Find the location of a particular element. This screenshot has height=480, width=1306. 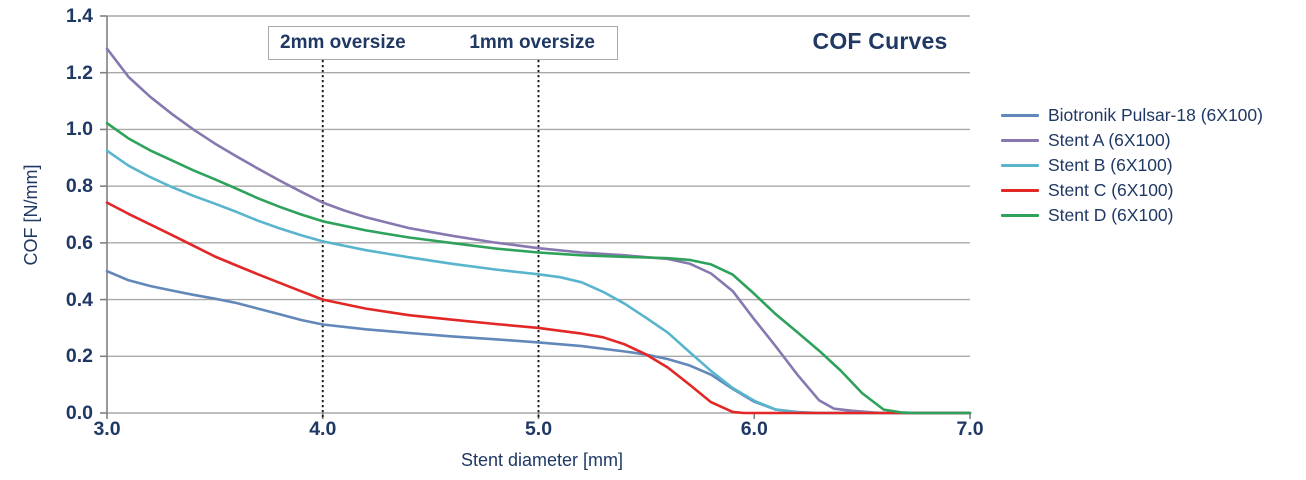

x-tick-label-6.0: 6.0 is located at coordinates (754, 429).